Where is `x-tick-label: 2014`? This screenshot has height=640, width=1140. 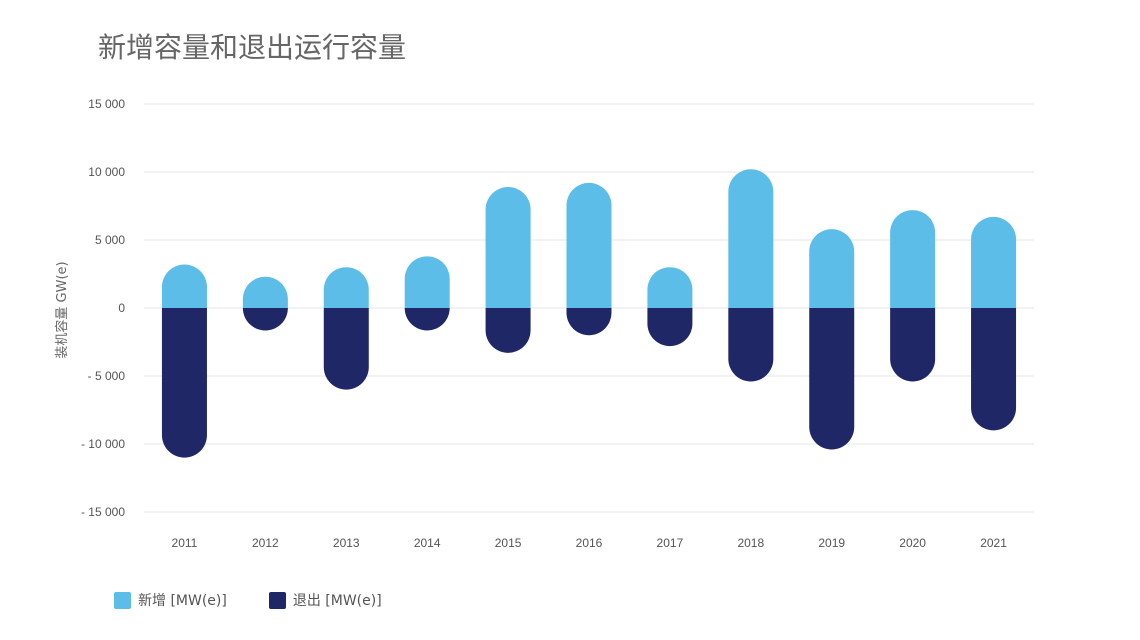 x-tick-label: 2014 is located at coordinates (427, 543).